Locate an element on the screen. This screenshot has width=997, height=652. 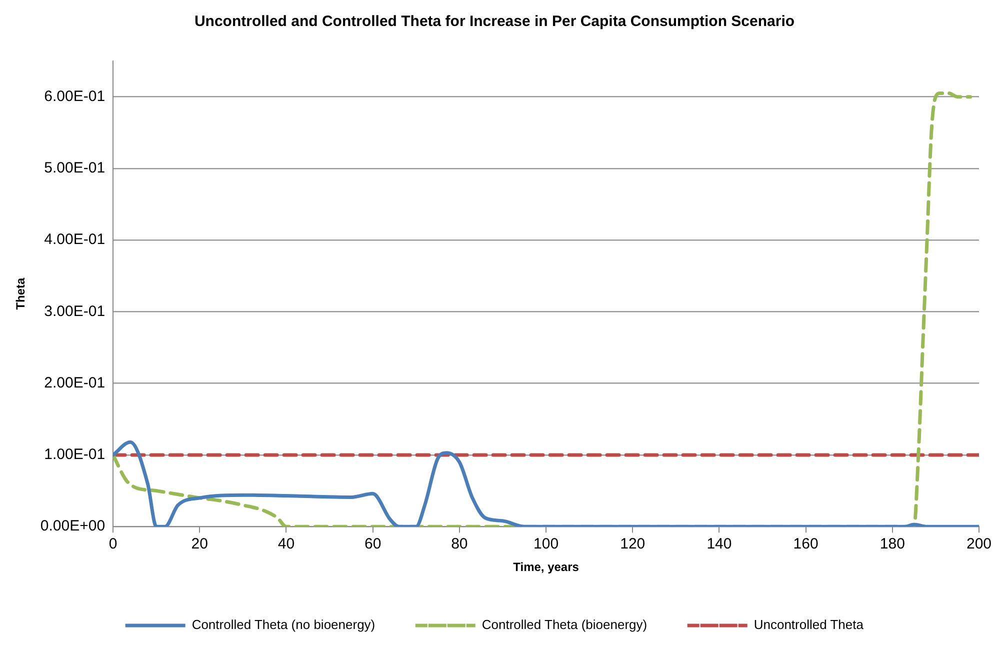
x-tick-label: 160 is located at coordinates (805, 544).